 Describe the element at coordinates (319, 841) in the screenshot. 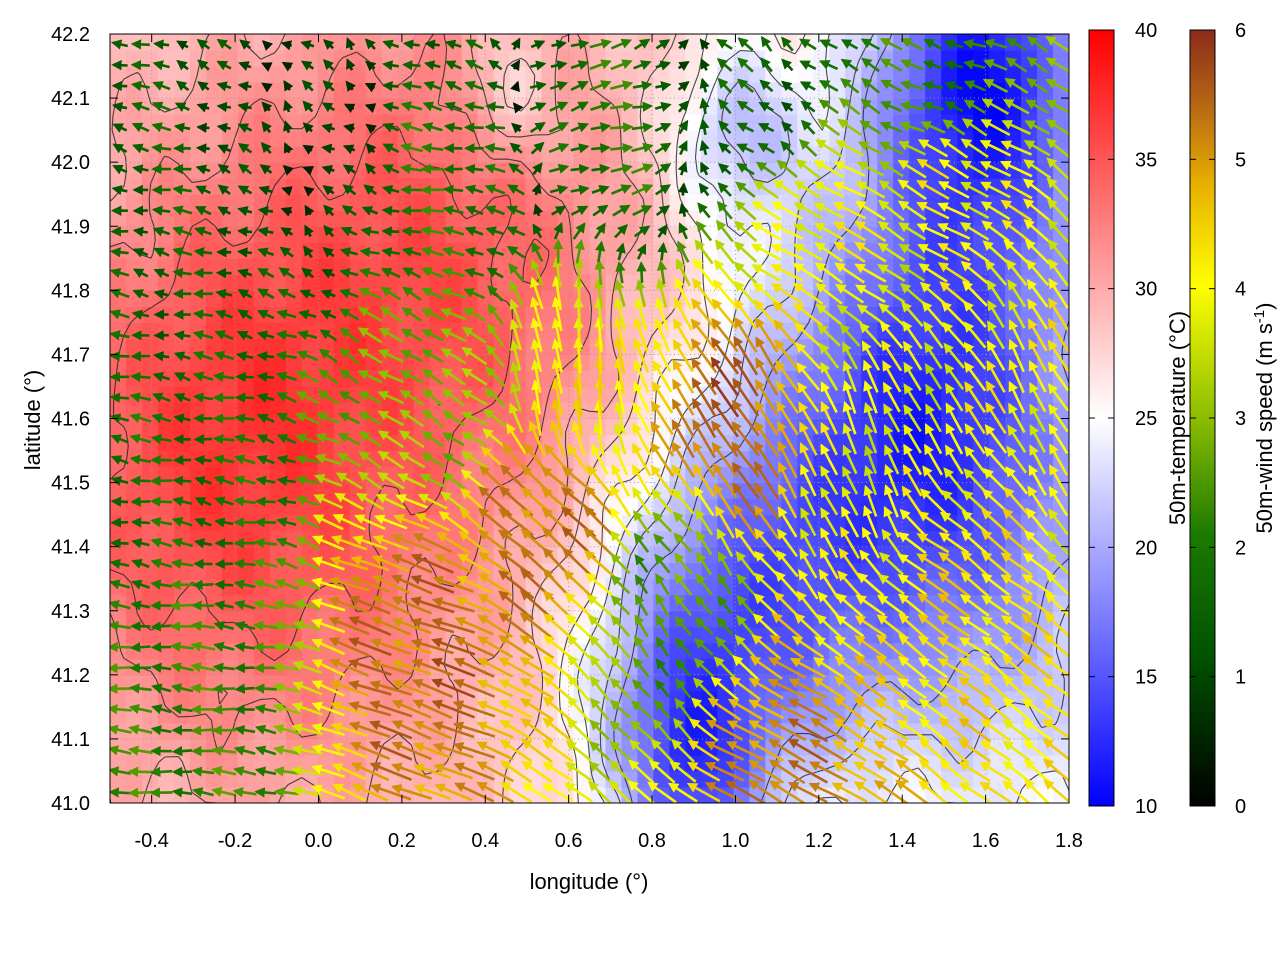

I see `x-tick-label: 0.0` at that location.